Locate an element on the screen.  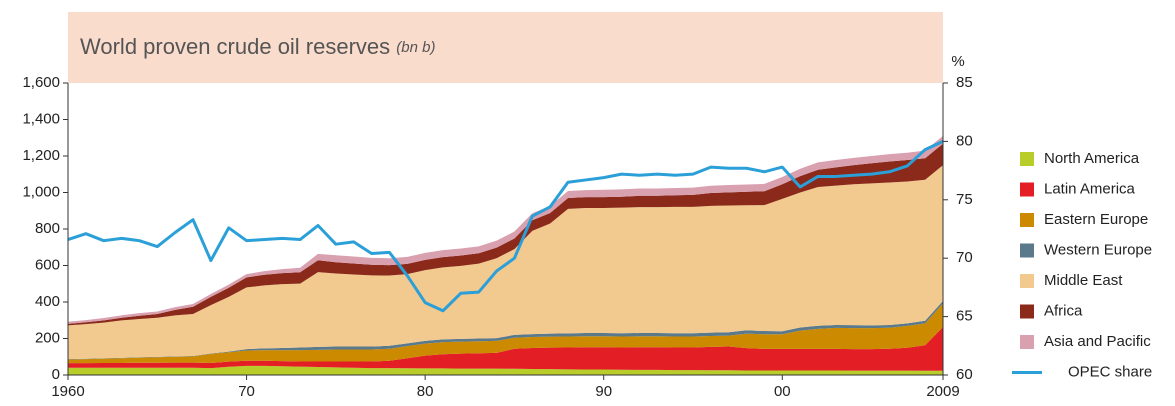
legend-label: Asia and Pacific is located at coordinates (1097, 341).